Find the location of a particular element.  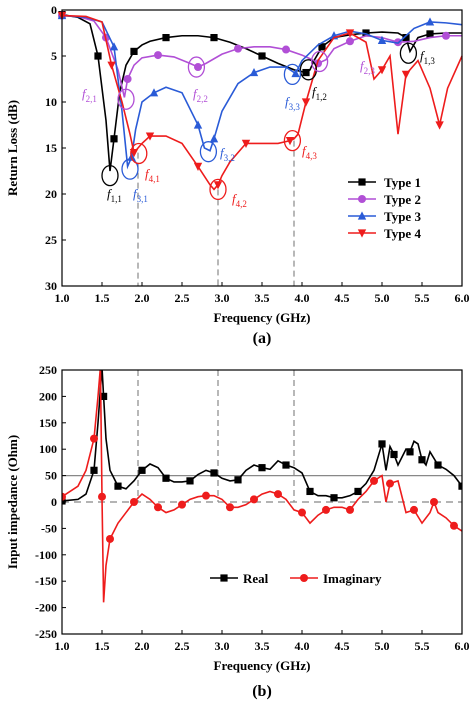

legend-item: Type 2 is located at coordinates (384, 199).